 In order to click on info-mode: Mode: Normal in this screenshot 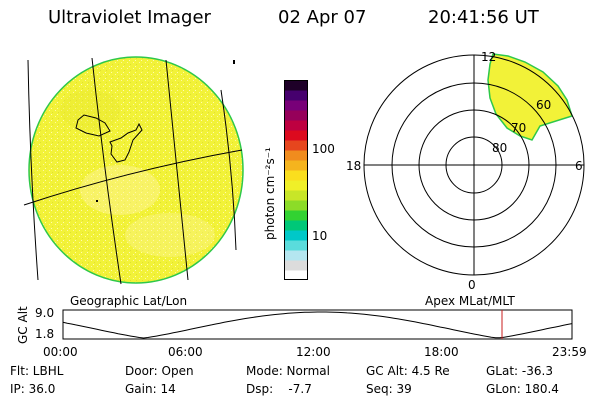, I will do `click(288, 371)`.